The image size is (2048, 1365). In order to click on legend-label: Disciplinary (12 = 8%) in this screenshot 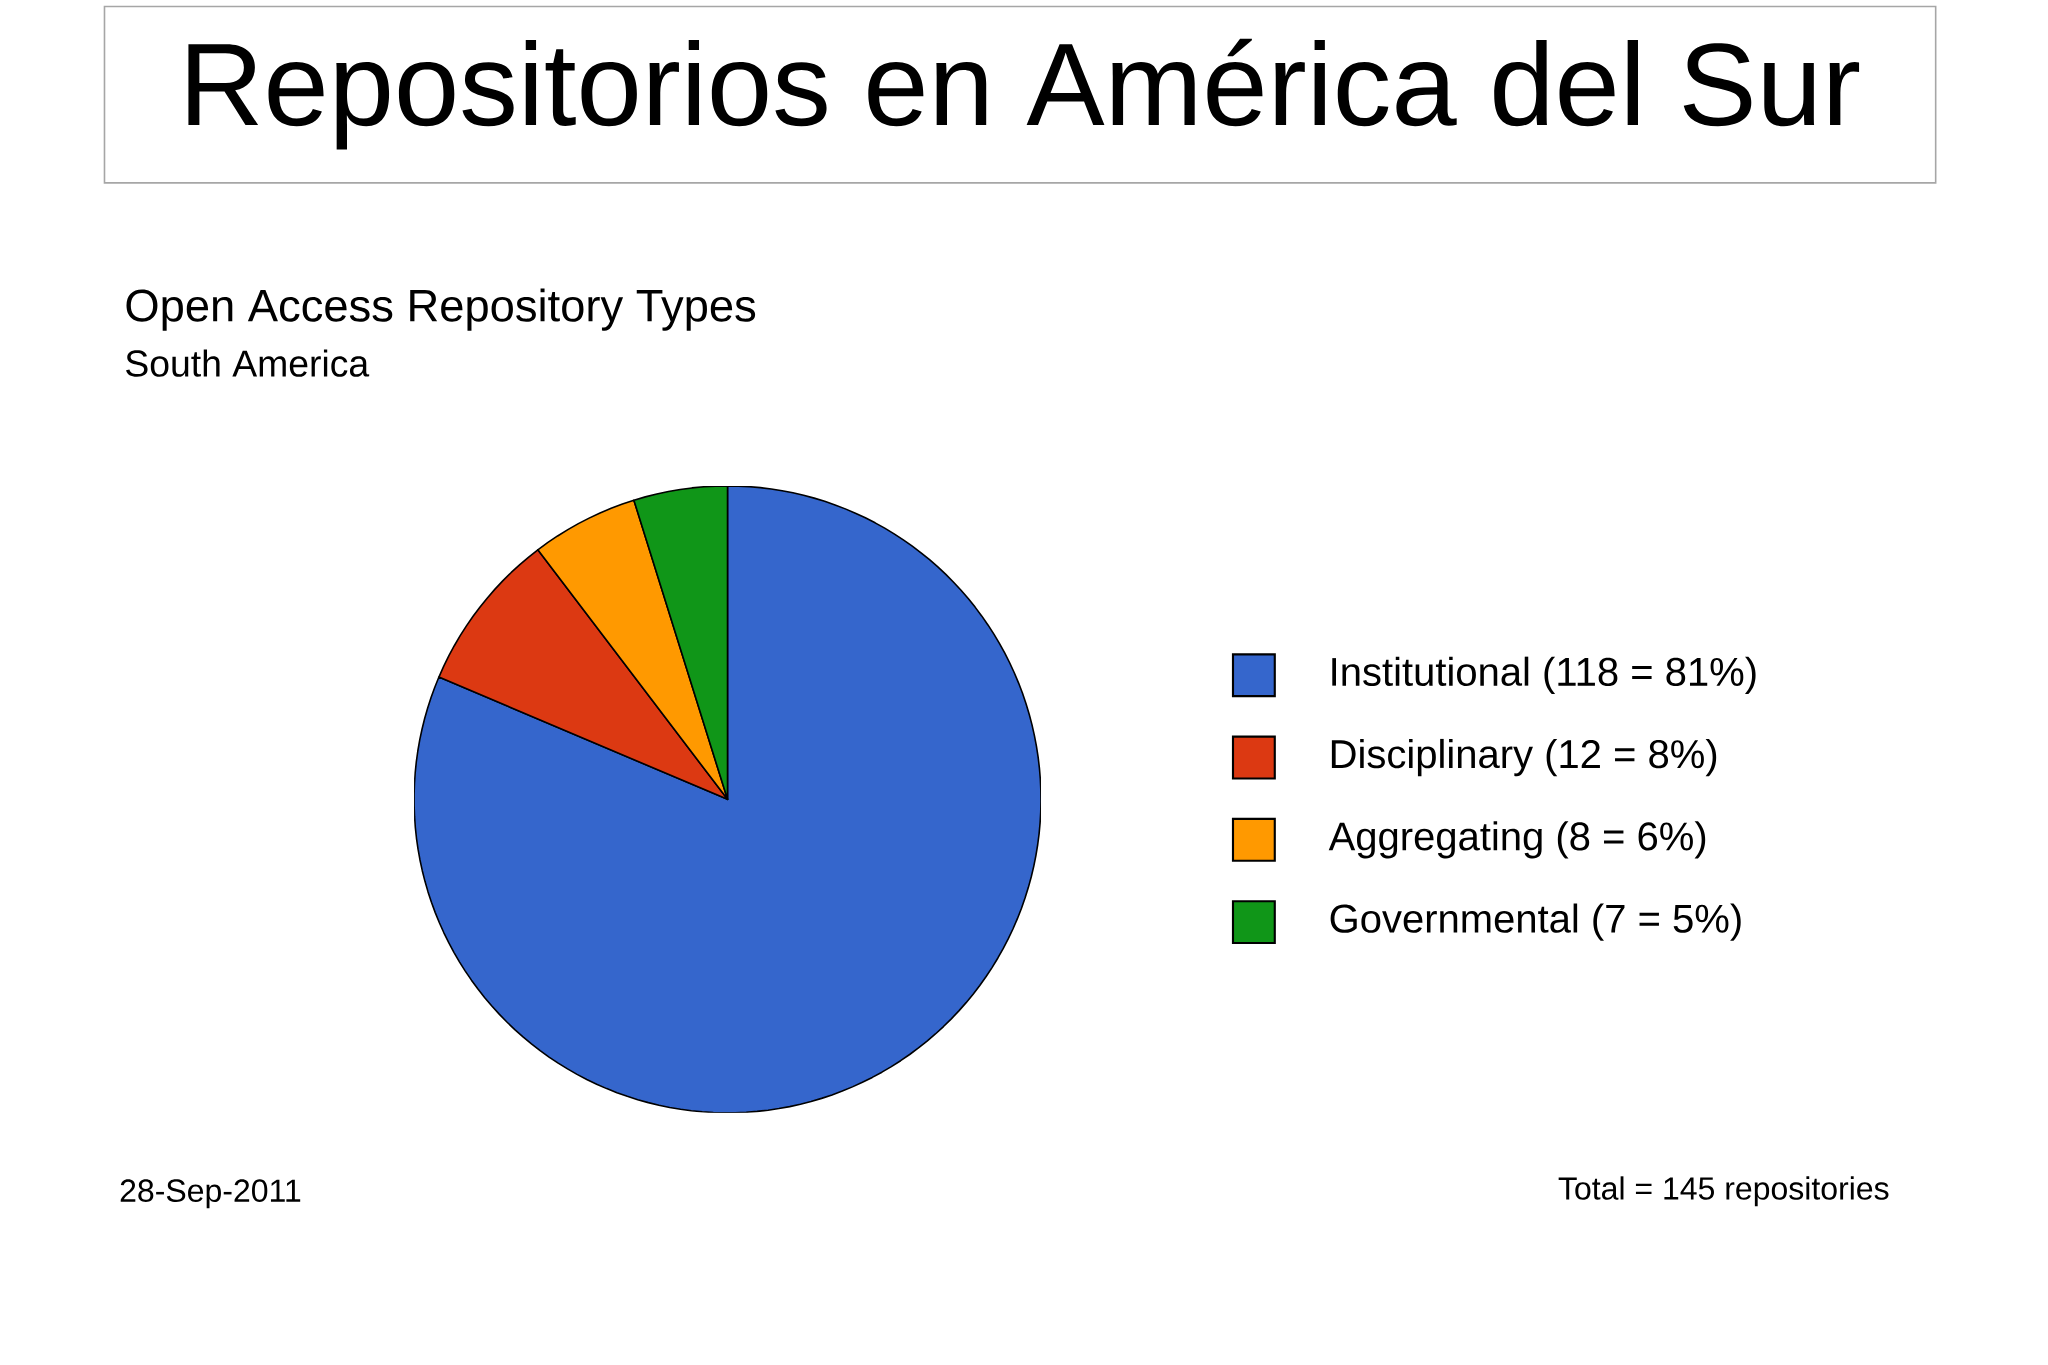, I will do `click(1524, 757)`.